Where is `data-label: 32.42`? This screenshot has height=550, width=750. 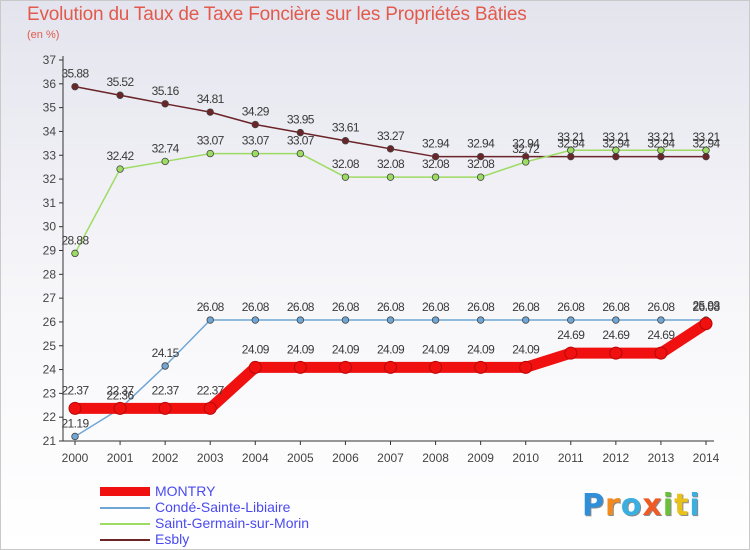
data-label: 32.42 is located at coordinates (121, 156).